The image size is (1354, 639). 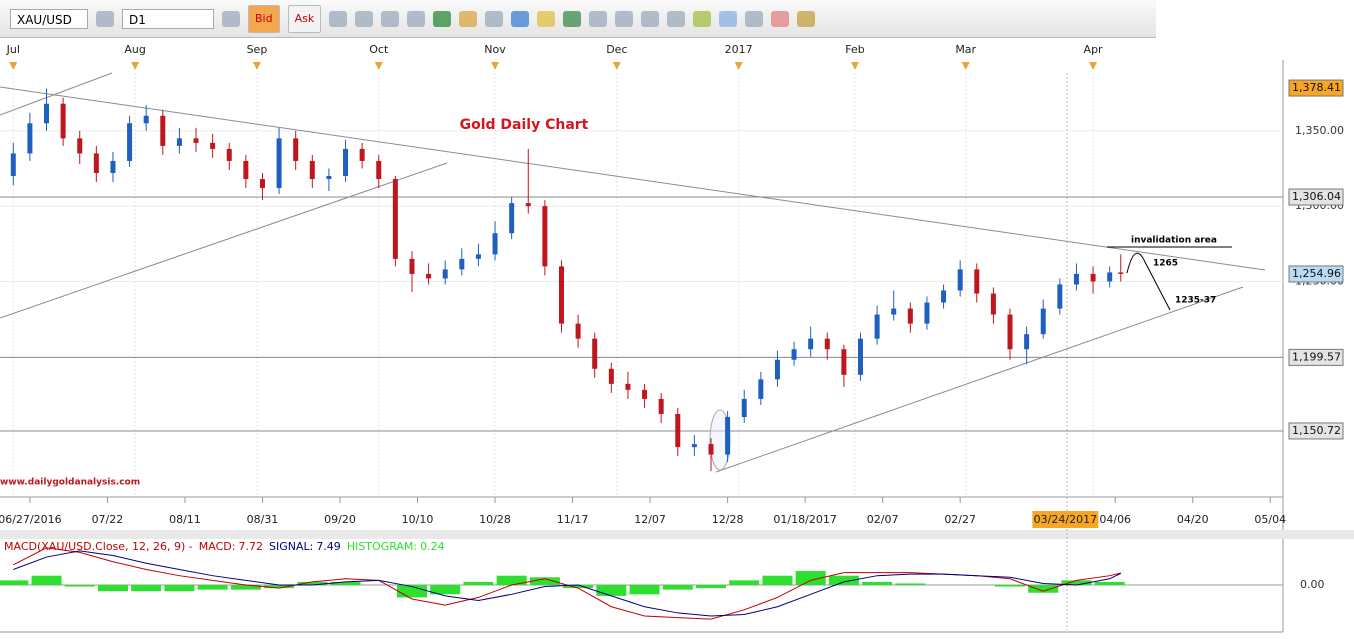 What do you see at coordinates (567, 583) in the screenshot?
I see `macd-line` at bounding box center [567, 583].